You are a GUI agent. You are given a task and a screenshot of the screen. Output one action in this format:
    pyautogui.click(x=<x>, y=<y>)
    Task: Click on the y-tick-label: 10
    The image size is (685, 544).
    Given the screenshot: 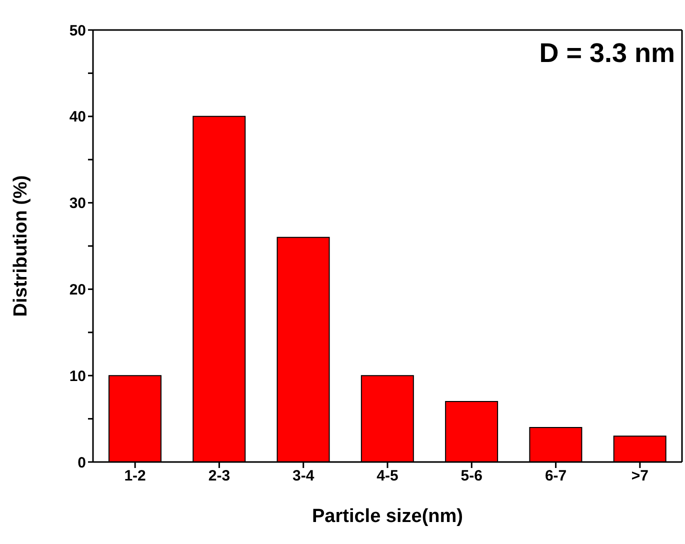 What is the action you would take?
    pyautogui.click(x=77, y=376)
    